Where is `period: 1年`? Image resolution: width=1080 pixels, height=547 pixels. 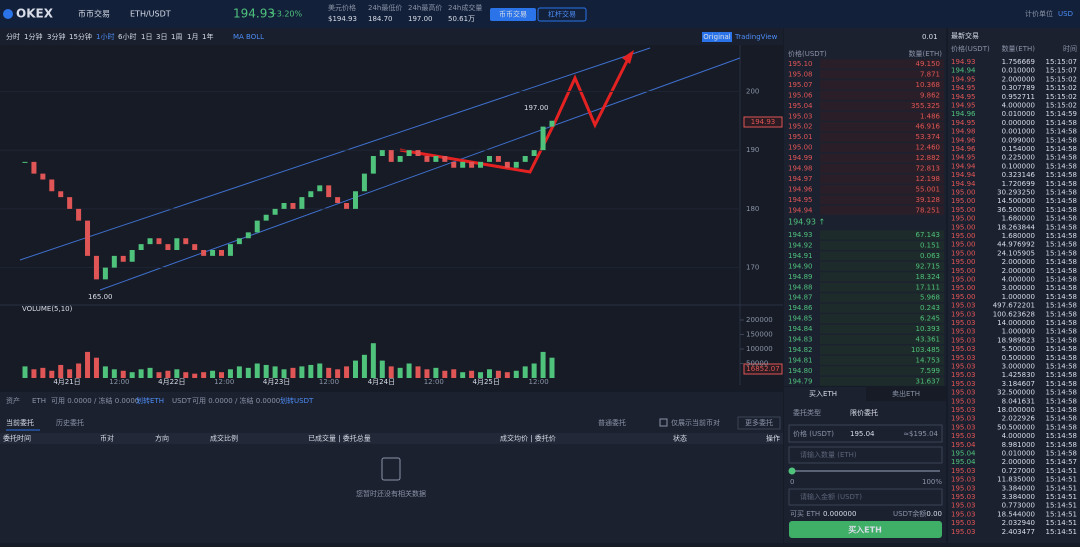
period: 1年 is located at coordinates (207, 36).